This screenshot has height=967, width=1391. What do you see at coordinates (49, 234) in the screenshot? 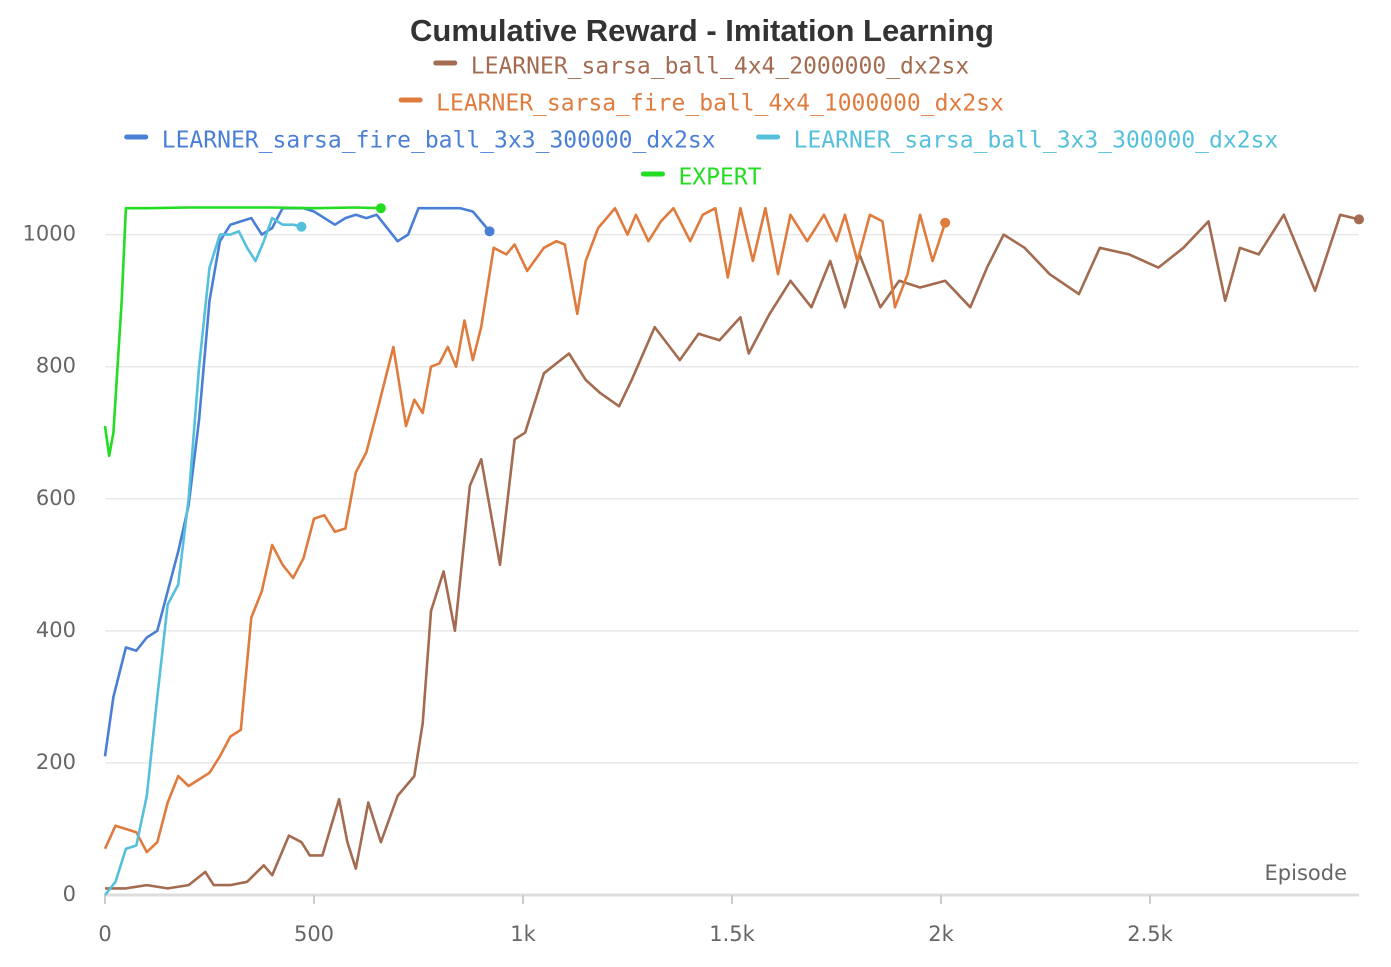
I see `y-tick-label: 1000` at bounding box center [49, 234].